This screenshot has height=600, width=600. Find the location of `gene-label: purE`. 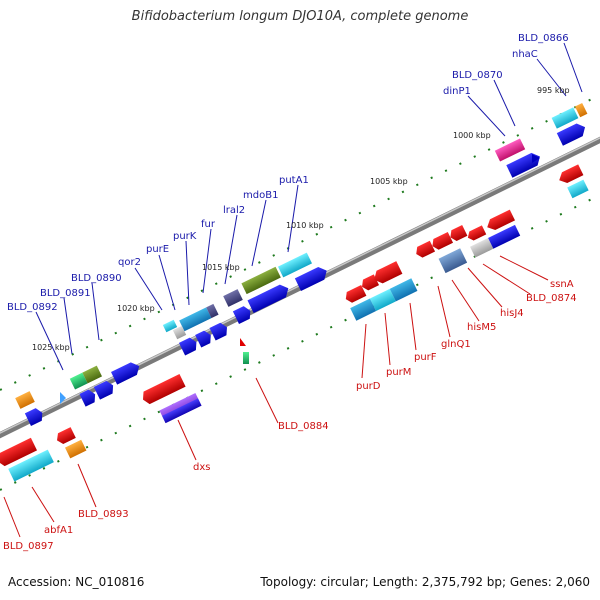

gene-label: purE is located at coordinates (157, 249).